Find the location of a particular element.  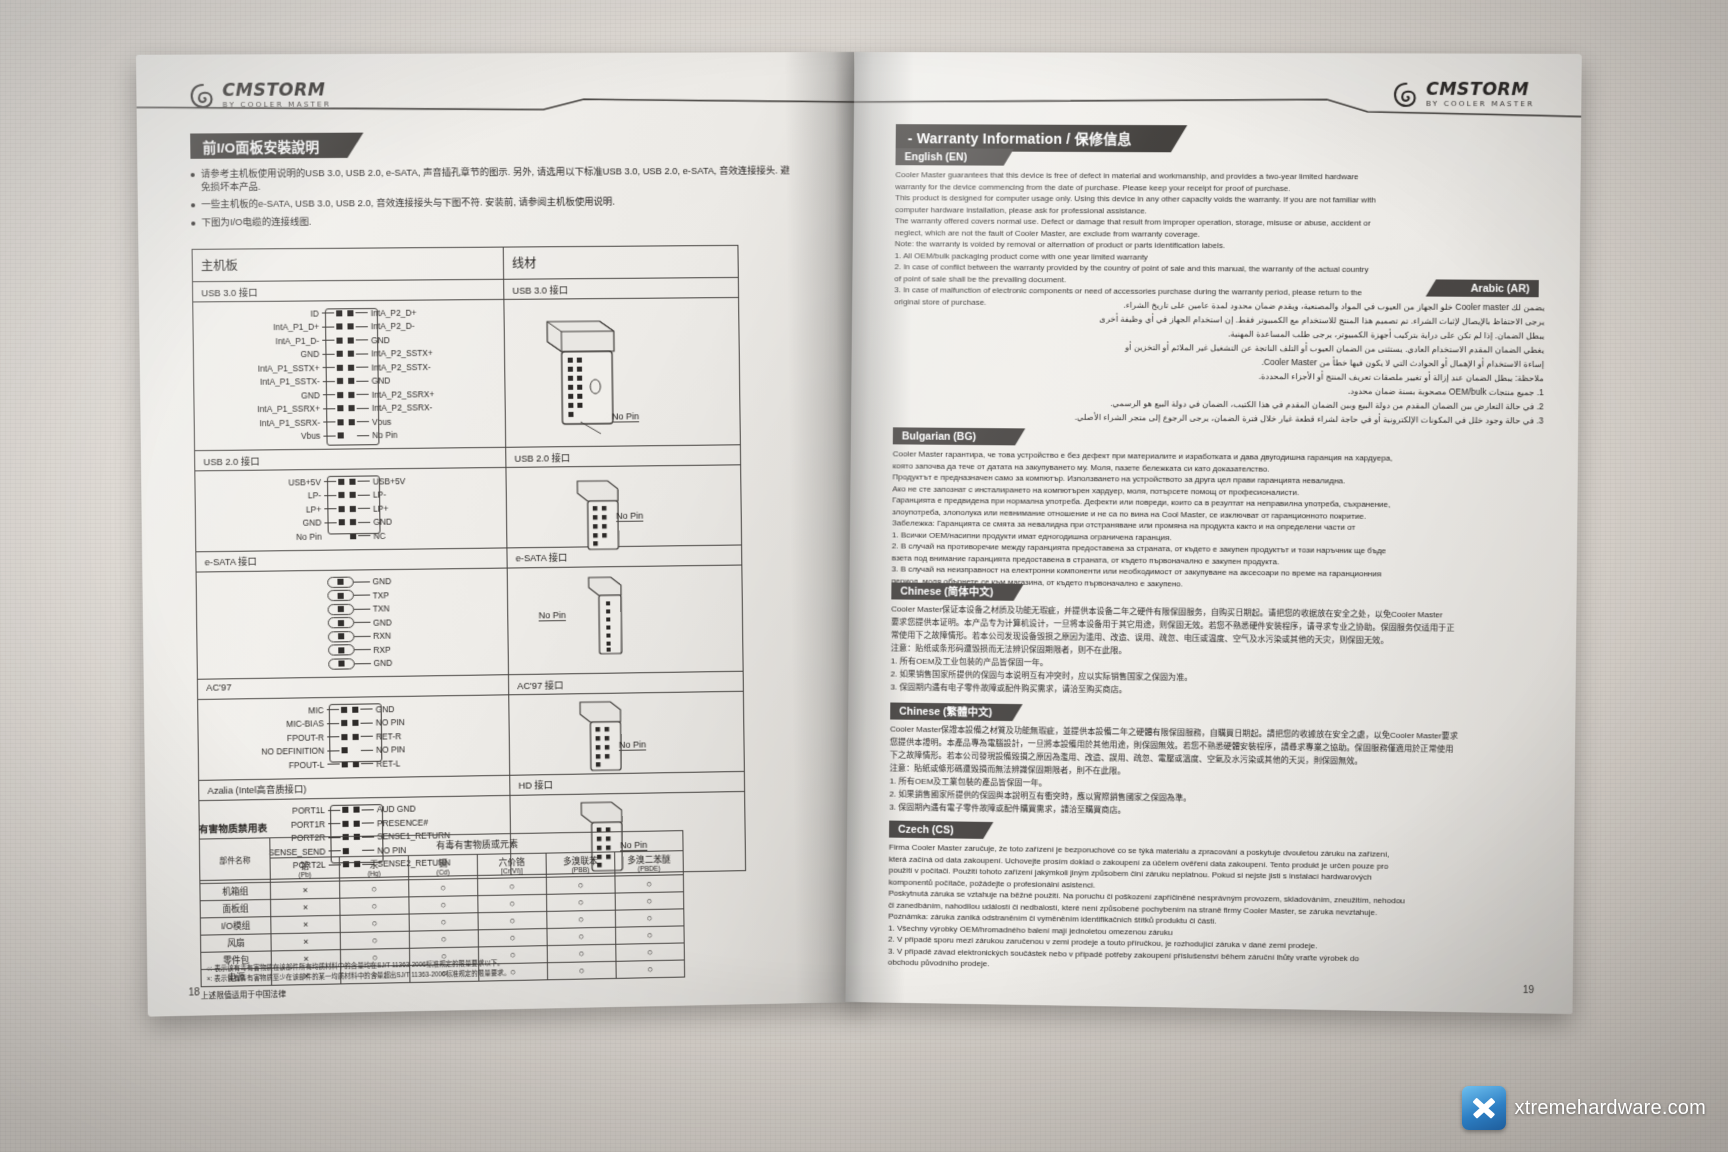

pin-label-right: RET-L is located at coordinates (388, 763).